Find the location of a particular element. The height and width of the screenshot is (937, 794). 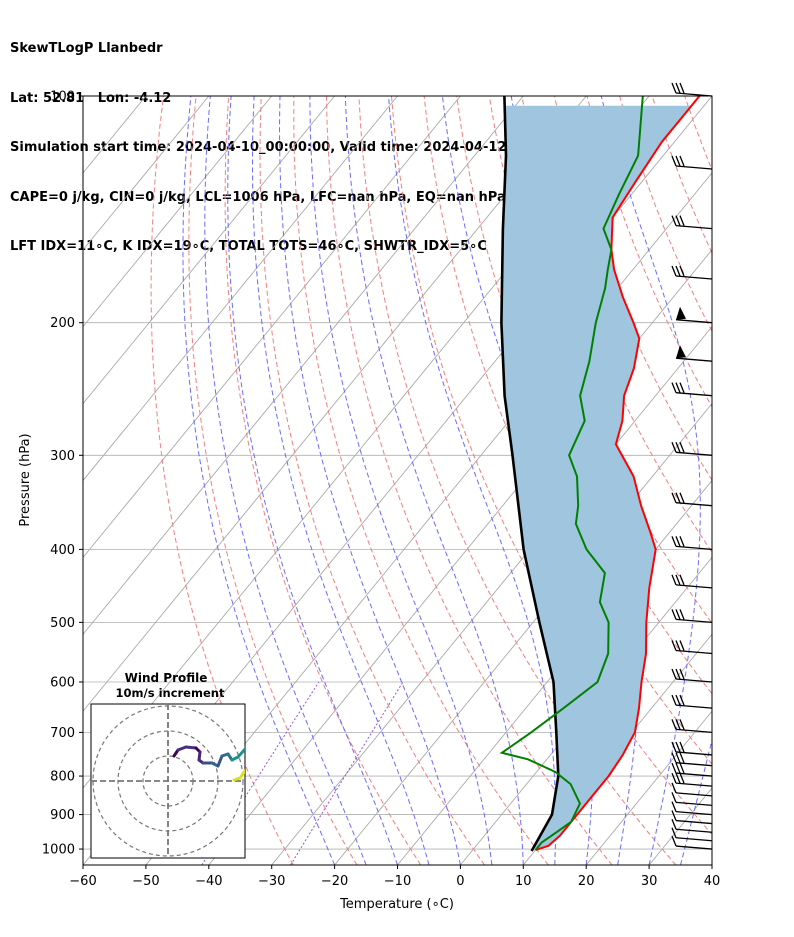

y-tick-label: 700 is located at coordinates (62, 733).